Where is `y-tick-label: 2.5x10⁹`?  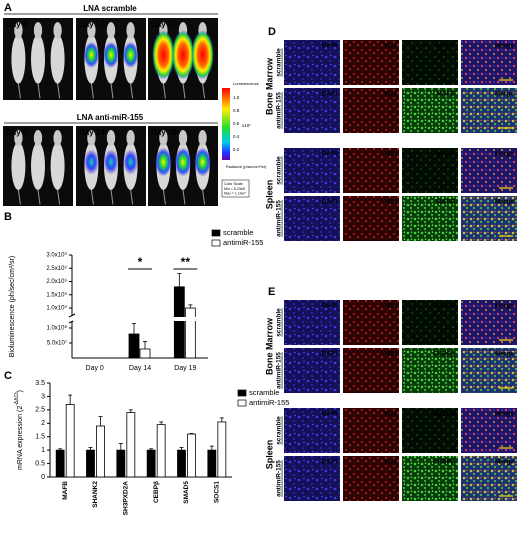 y-tick-label: 2.5x10⁹ is located at coordinates (56, 268).